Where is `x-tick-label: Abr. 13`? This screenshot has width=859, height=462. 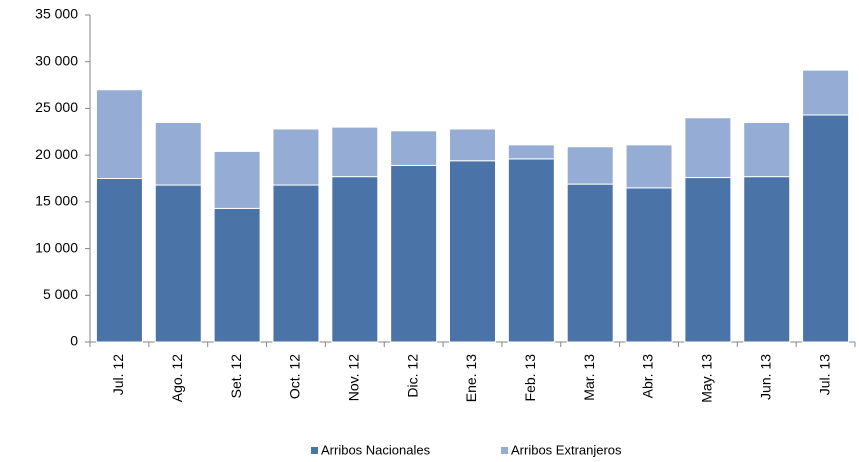
x-tick-label: Abr. 13 is located at coordinates (648, 376).